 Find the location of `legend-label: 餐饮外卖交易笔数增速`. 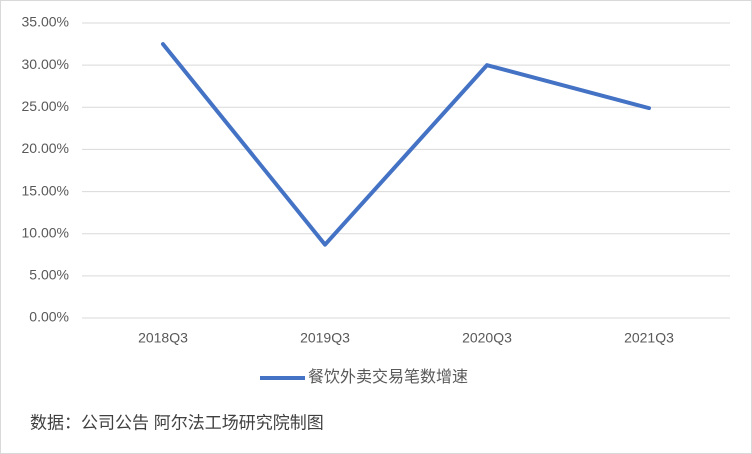

legend-label: 餐饮外卖交易笔数增速 is located at coordinates (388, 377).